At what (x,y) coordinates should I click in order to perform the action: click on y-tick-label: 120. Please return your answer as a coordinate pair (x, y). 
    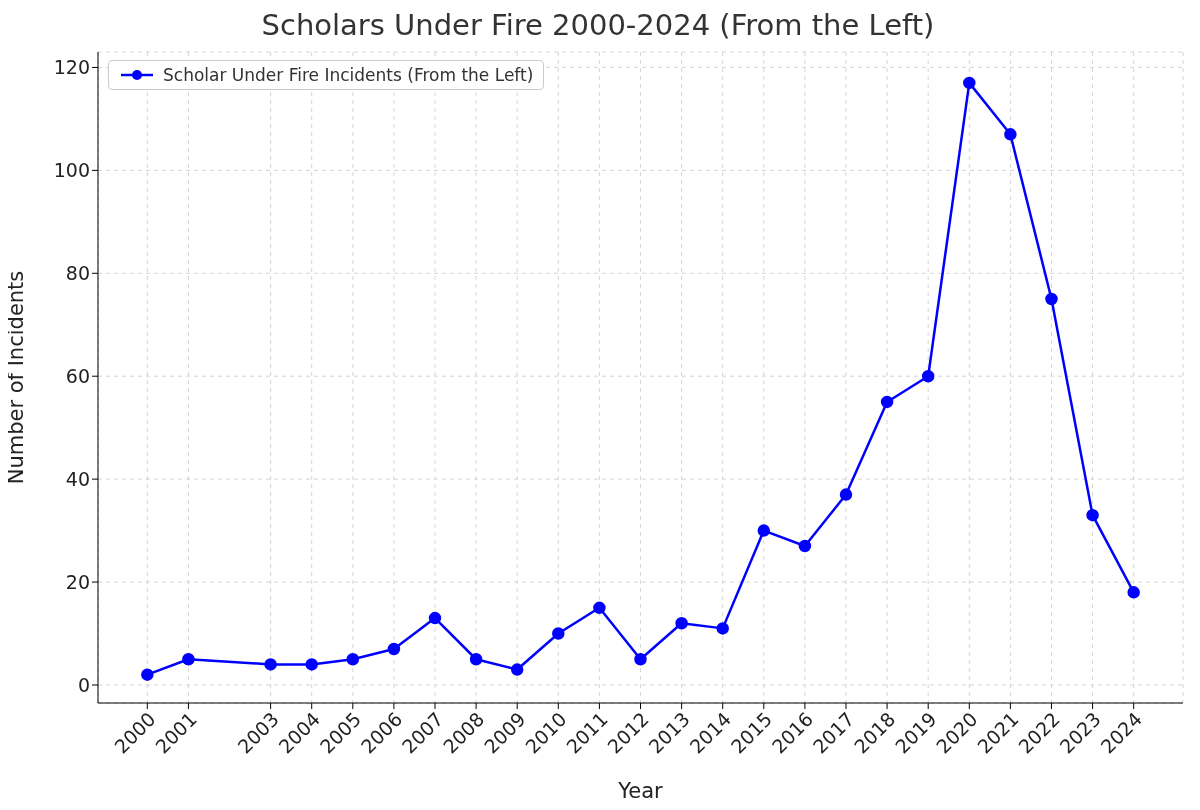
    Looking at the image, I should click on (71, 67).